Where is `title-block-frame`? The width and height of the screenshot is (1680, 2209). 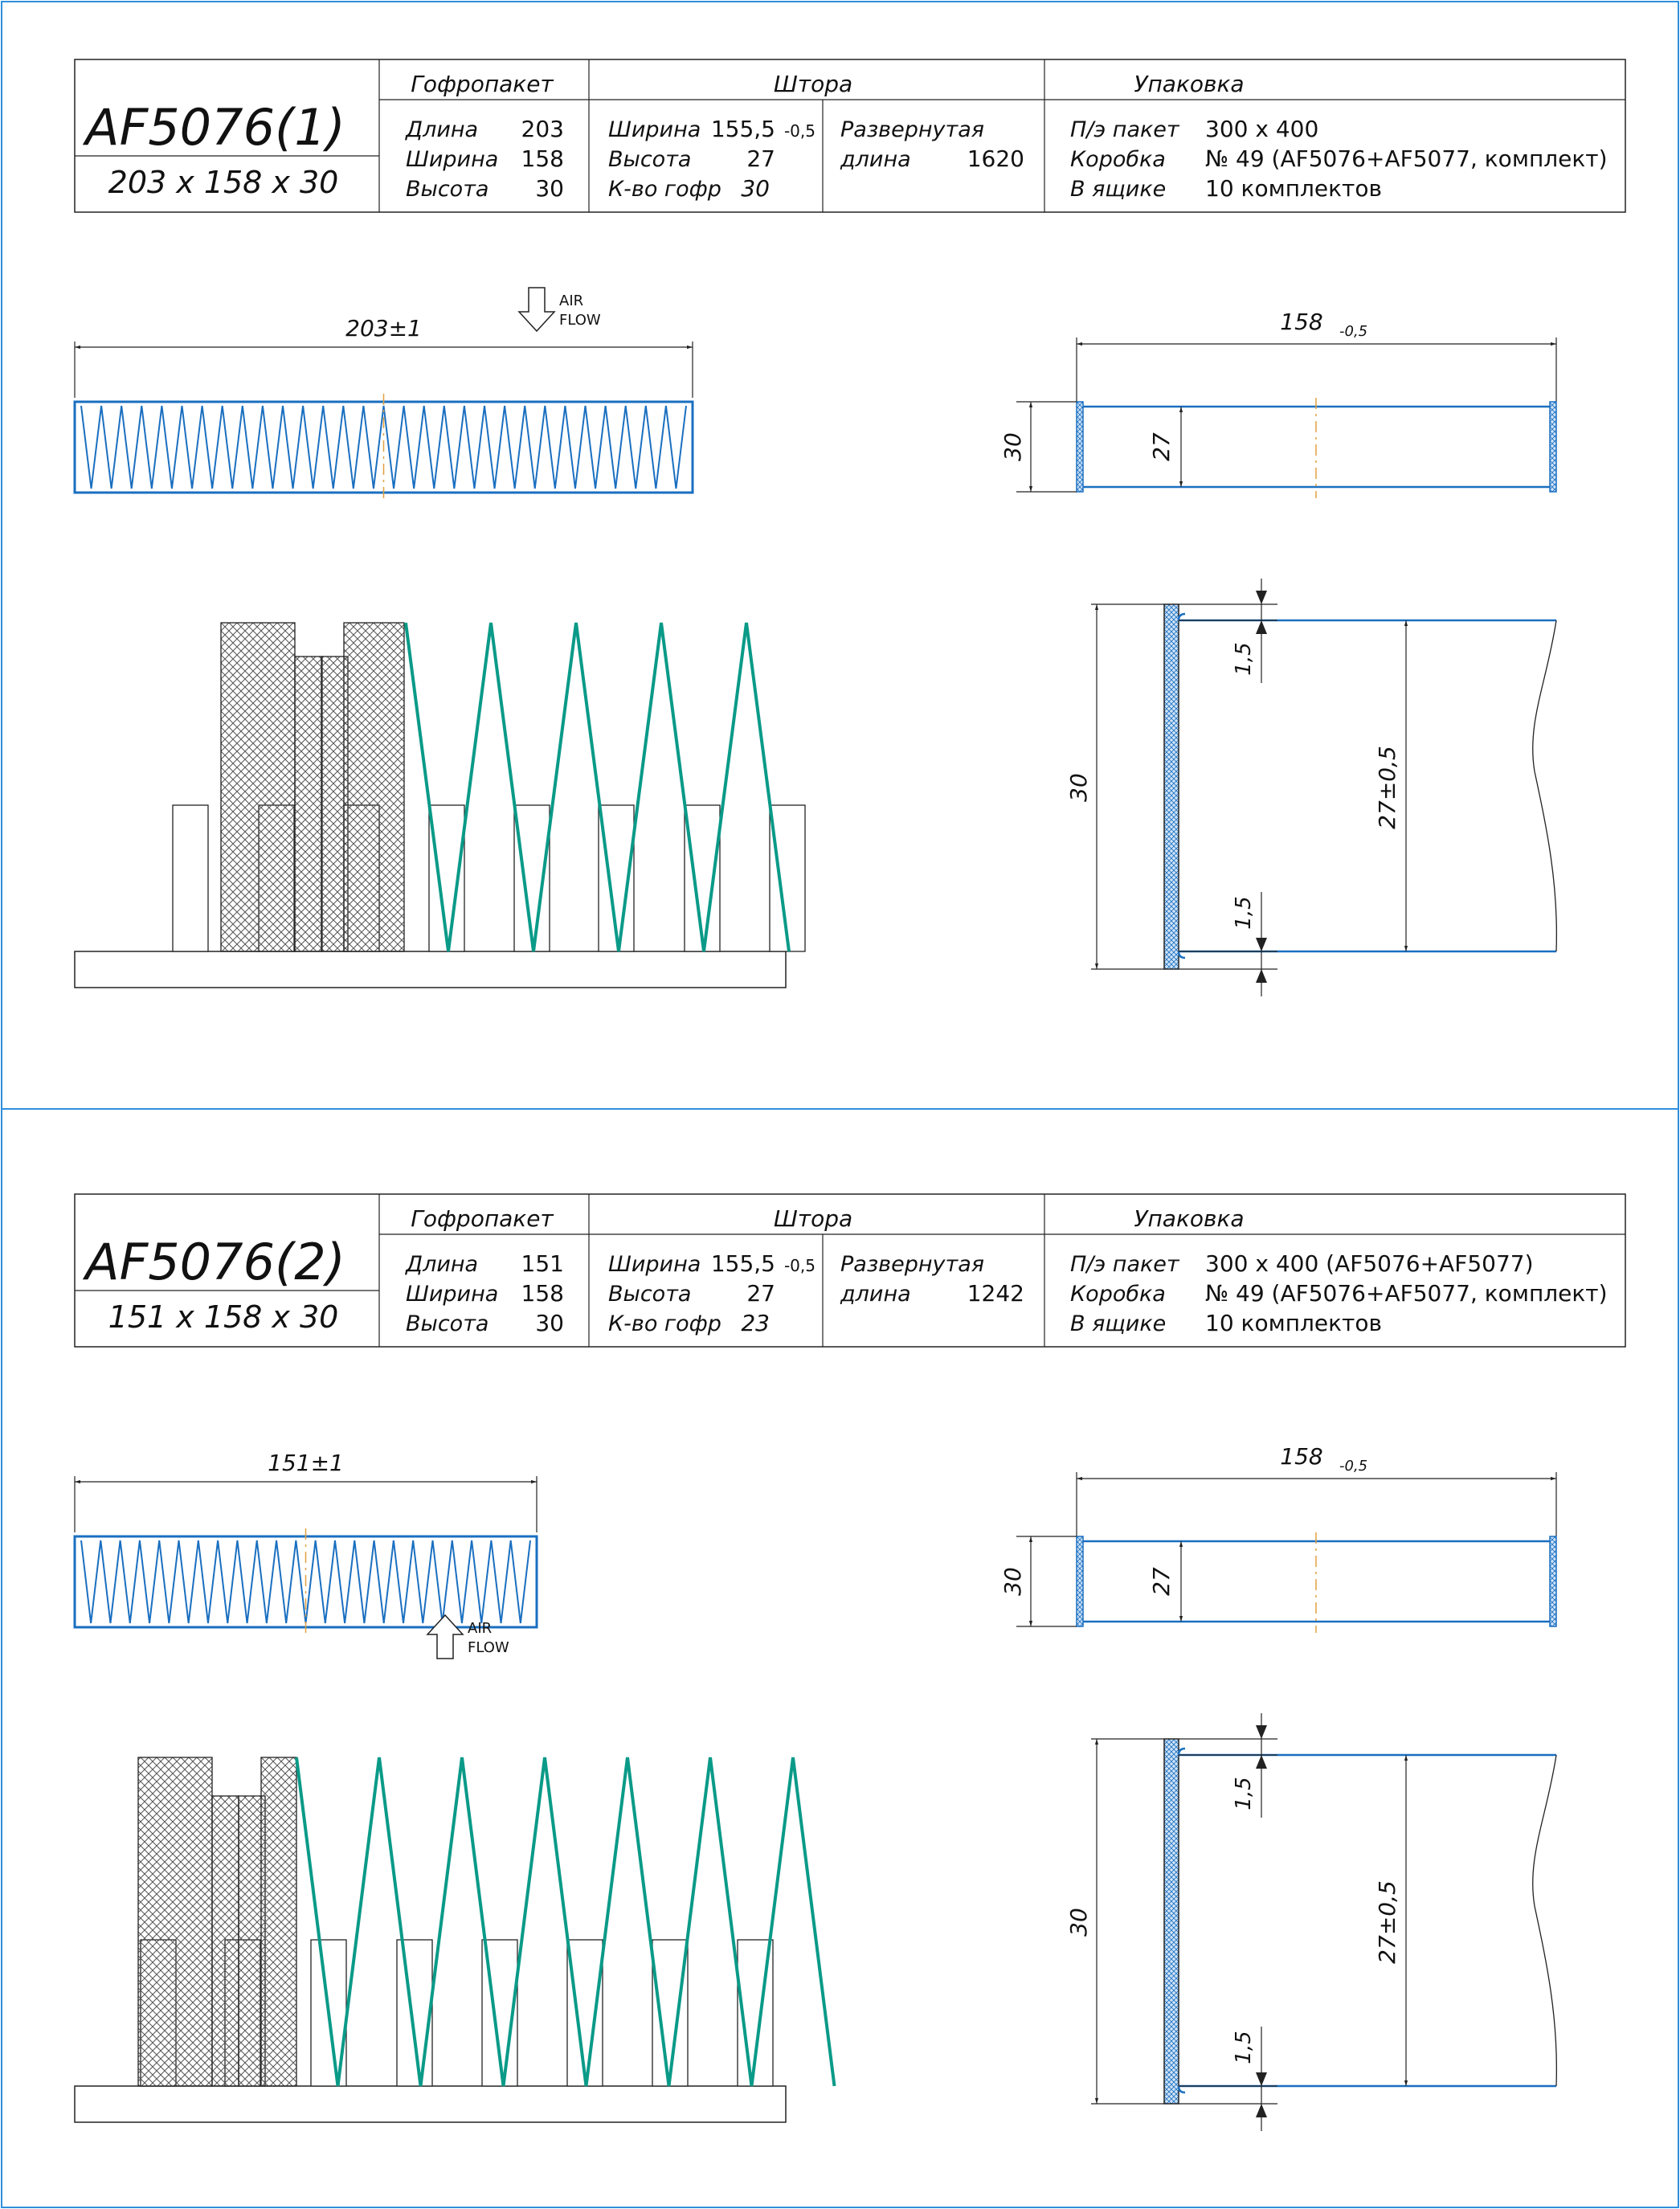
title-block-frame is located at coordinates (850, 1270).